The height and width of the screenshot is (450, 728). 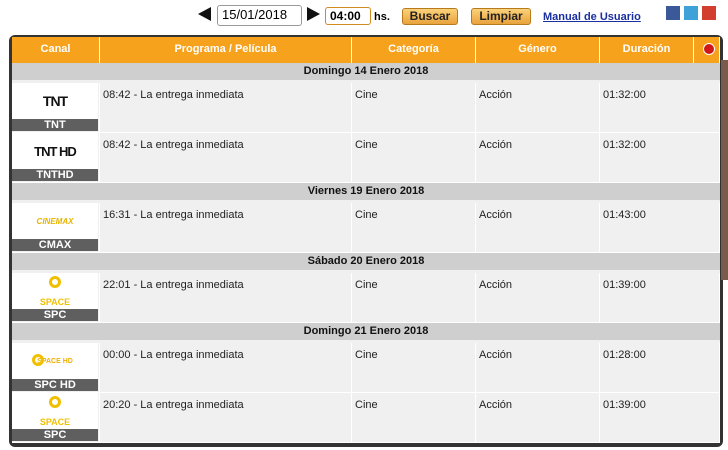 I want to click on channel-logo: SPACE, so click(x=55, y=291).